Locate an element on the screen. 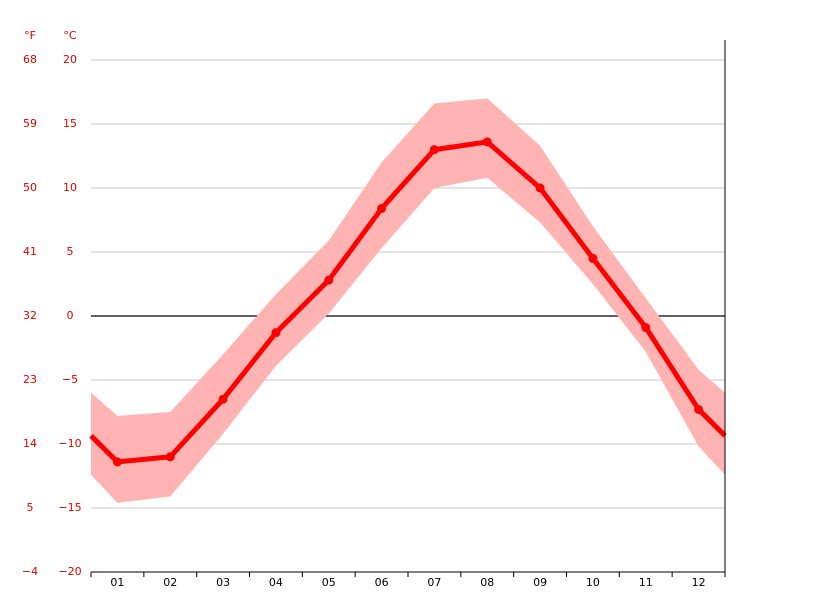  x-tick-label: 05 is located at coordinates (329, 582).